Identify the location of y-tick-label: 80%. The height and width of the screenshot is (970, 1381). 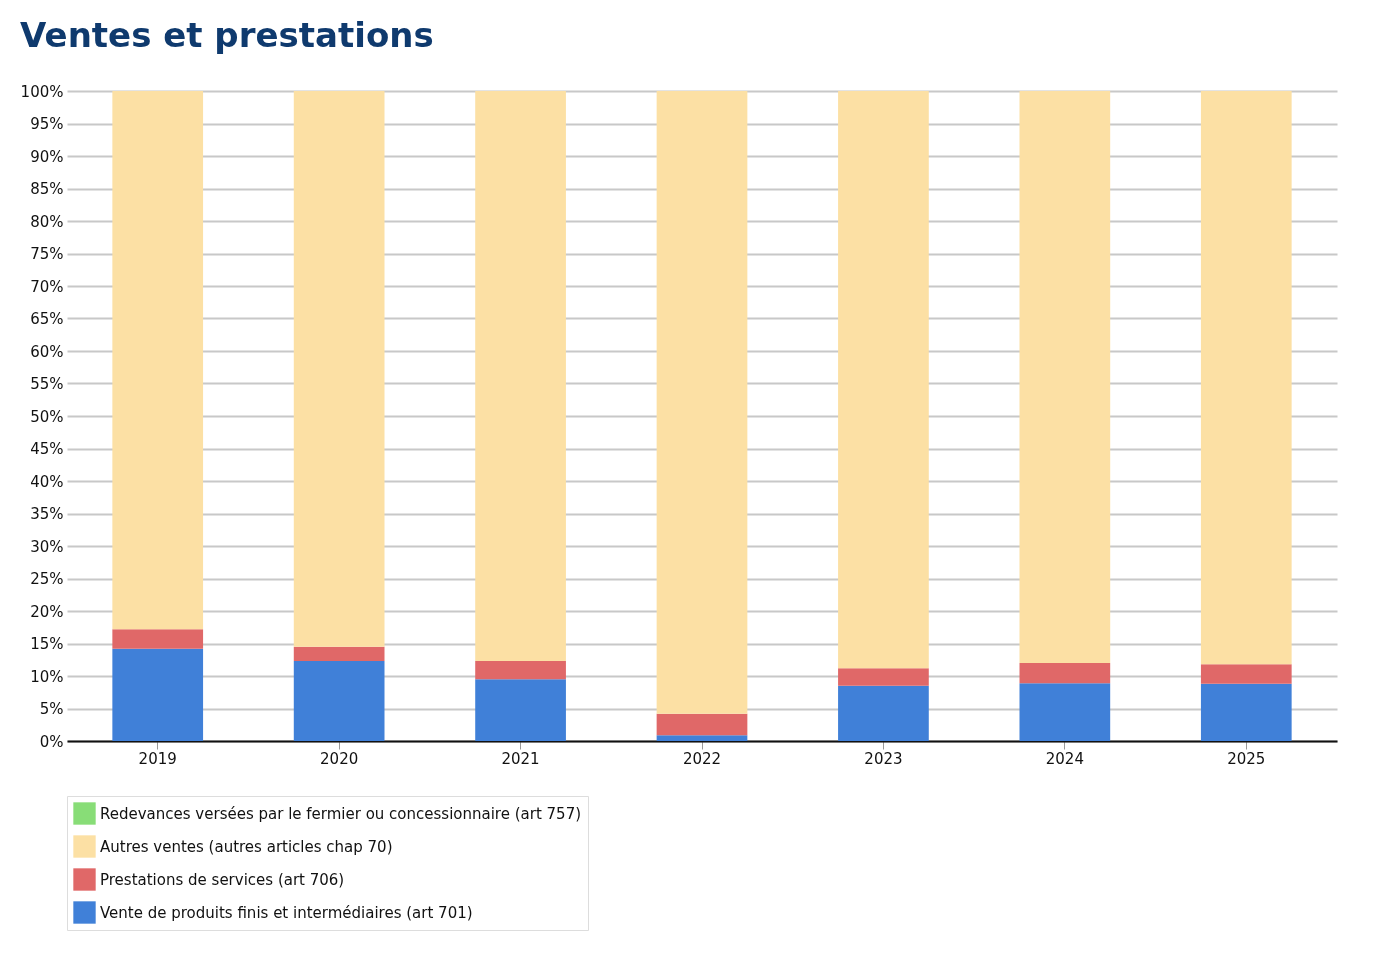
(47, 221).